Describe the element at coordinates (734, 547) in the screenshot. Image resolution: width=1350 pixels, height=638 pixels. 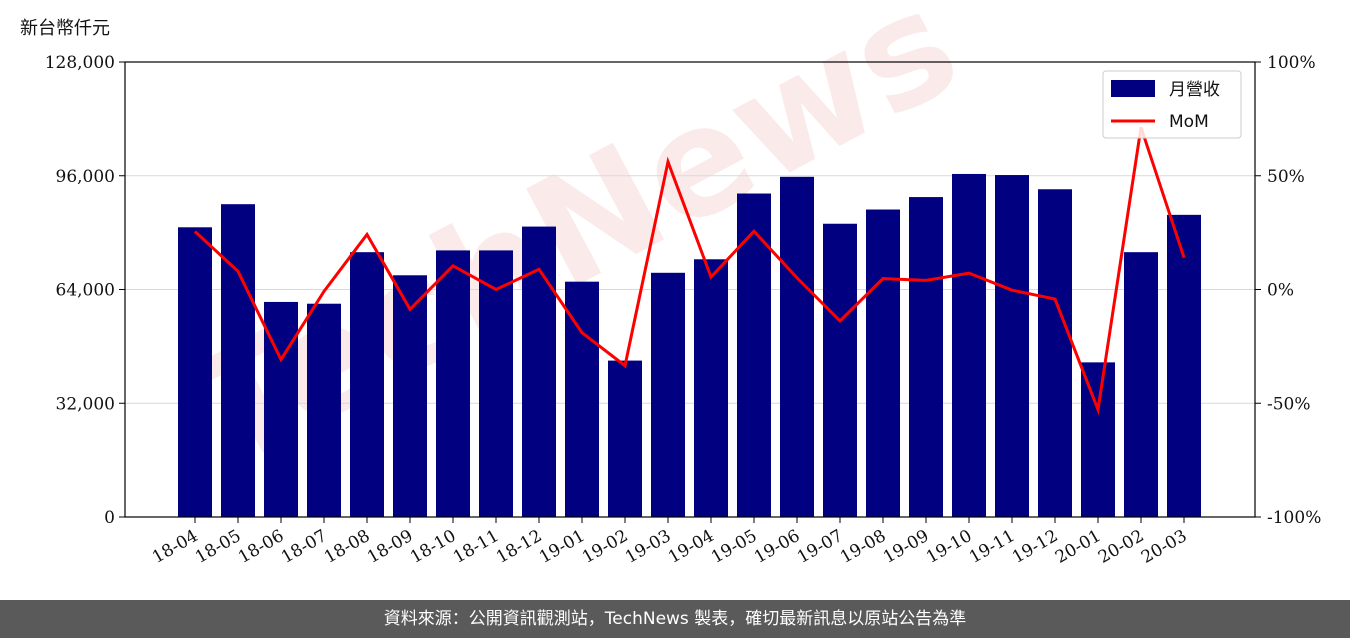
I see `x-tick-label: 19-05` at that location.